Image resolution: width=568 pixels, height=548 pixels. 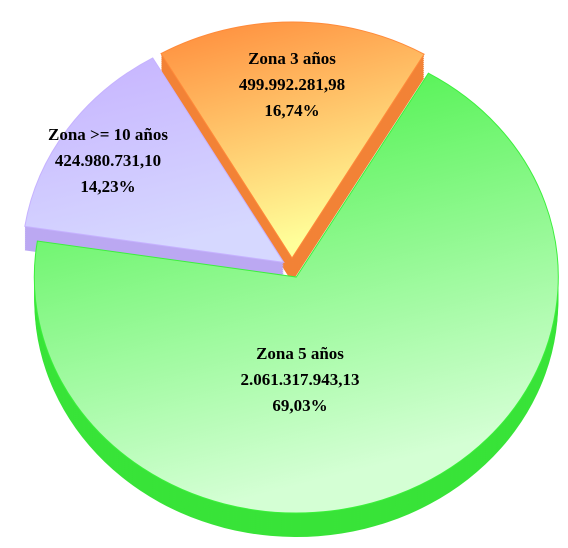 I want to click on value-label: 2.061.317.943,13, so click(x=300, y=379).